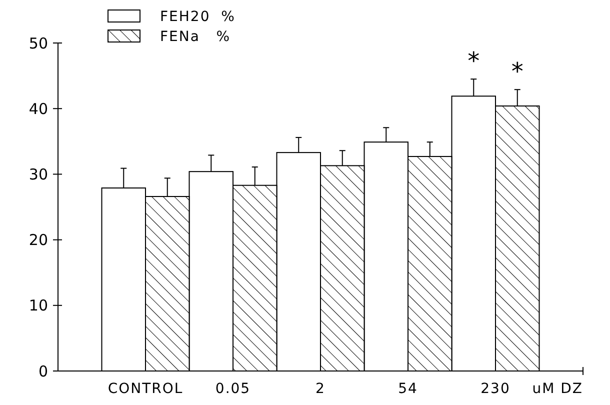  What do you see at coordinates (38, 109) in the screenshot?
I see `y-tick-label: 40` at bounding box center [38, 109].